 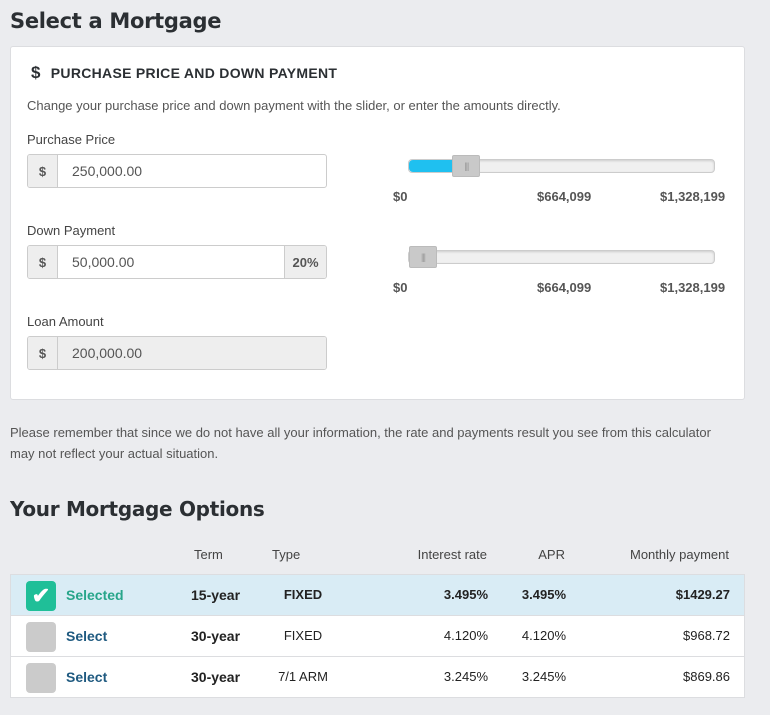 What do you see at coordinates (465, 635) in the screenshot?
I see `interest-rate: 4.120%` at bounding box center [465, 635].